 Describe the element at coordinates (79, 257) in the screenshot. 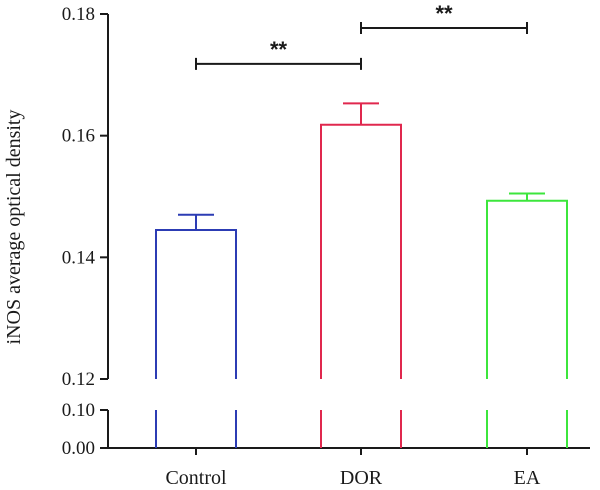

I see `y-tick-label: 0.14` at that location.